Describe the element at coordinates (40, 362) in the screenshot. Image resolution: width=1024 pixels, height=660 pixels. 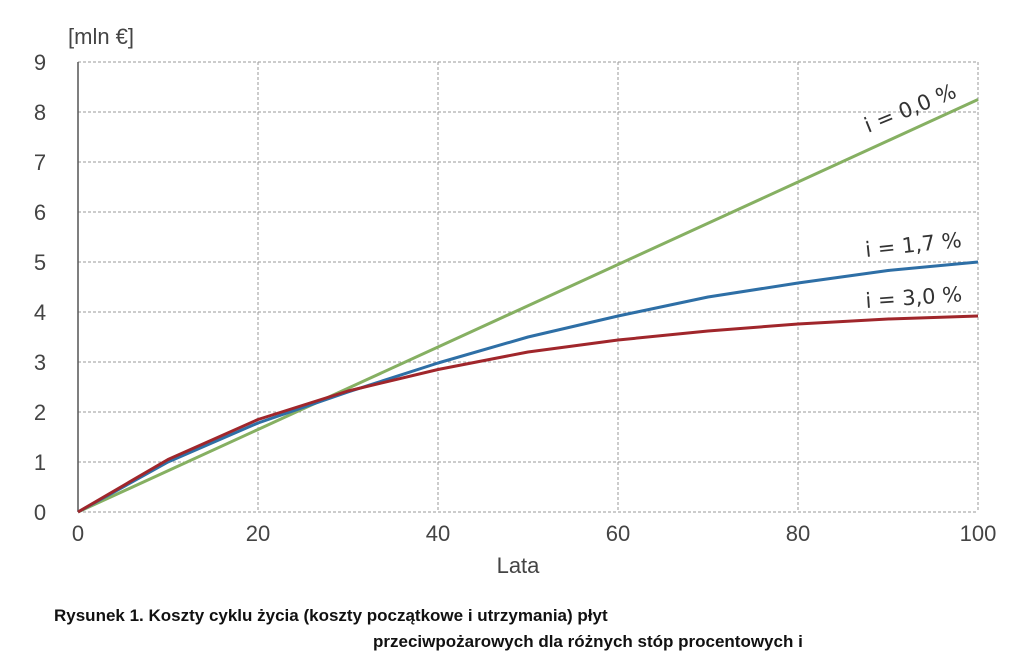
I see `y-tick-label: 3` at that location.